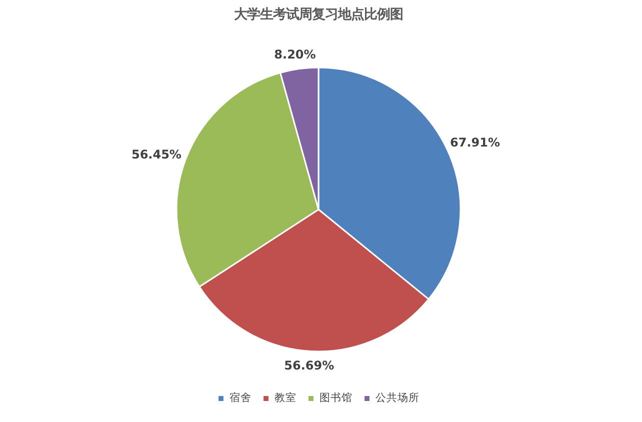 This screenshot has width=642, height=422. I want to click on legend-label: 教室, so click(285, 398).